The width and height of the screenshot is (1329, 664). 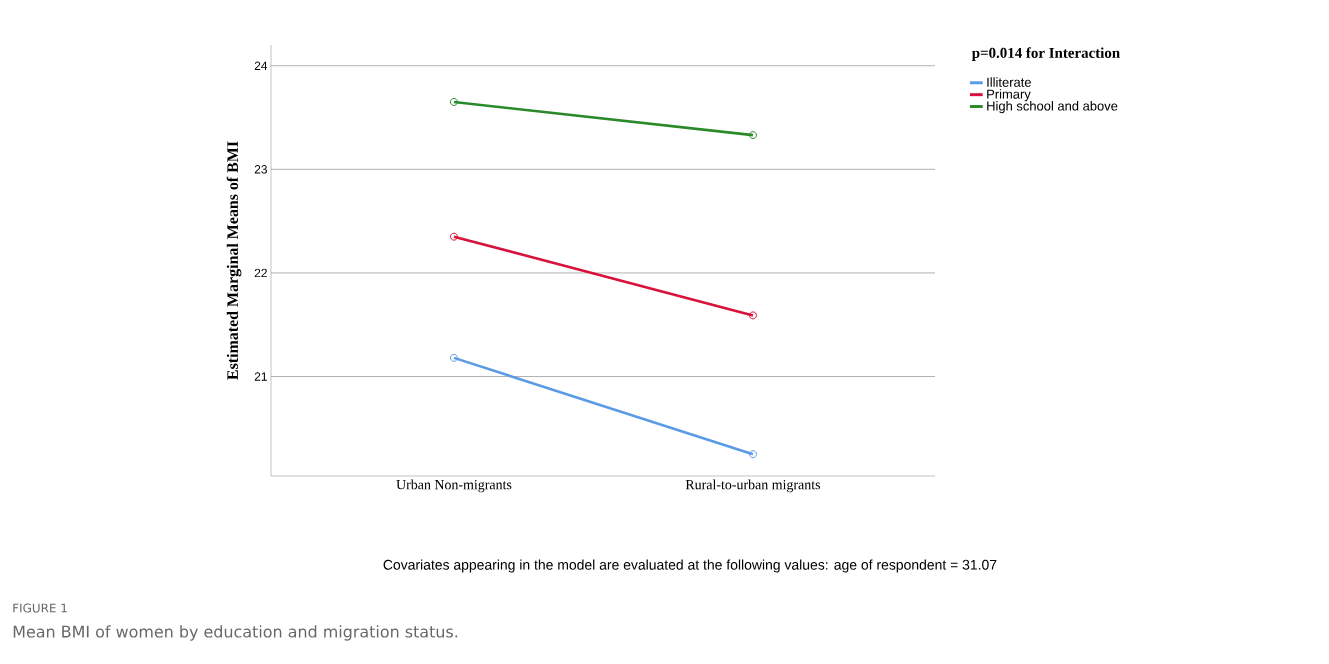 What do you see at coordinates (40, 608) in the screenshot?
I see `caption: FIGURE 1` at bounding box center [40, 608].